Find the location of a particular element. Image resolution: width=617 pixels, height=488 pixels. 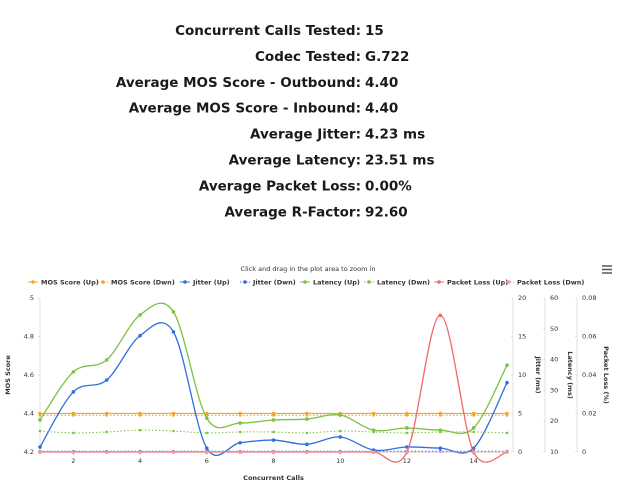

summary-label: Codec Tested: is located at coordinates (308, 57).